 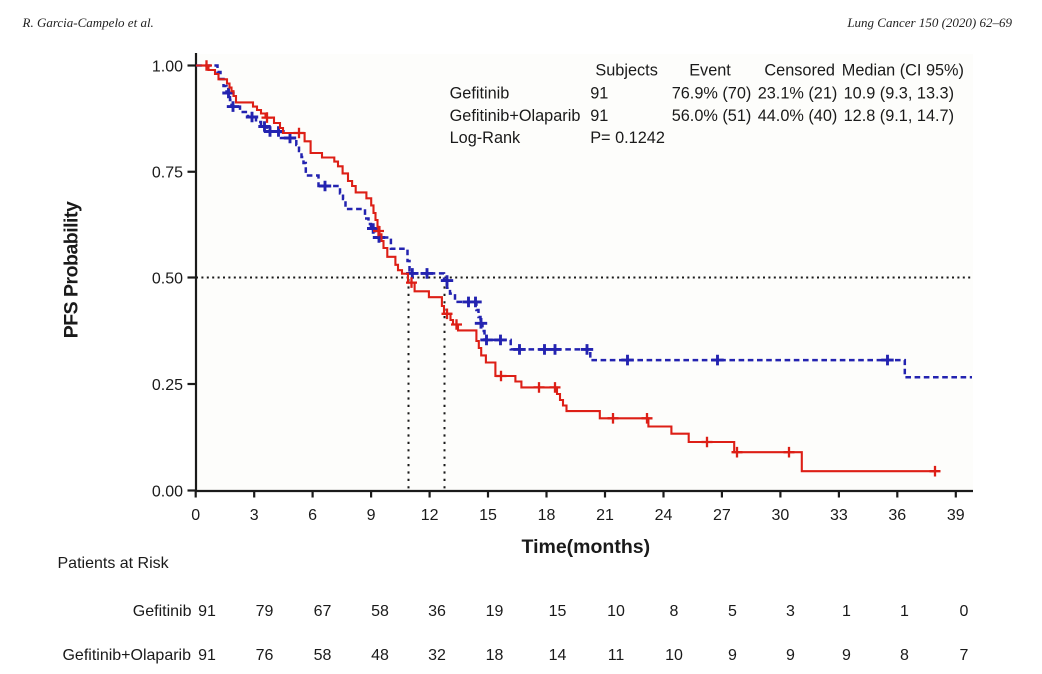 I want to click on svg-text: Patients at Risk, so click(x=114, y=563).